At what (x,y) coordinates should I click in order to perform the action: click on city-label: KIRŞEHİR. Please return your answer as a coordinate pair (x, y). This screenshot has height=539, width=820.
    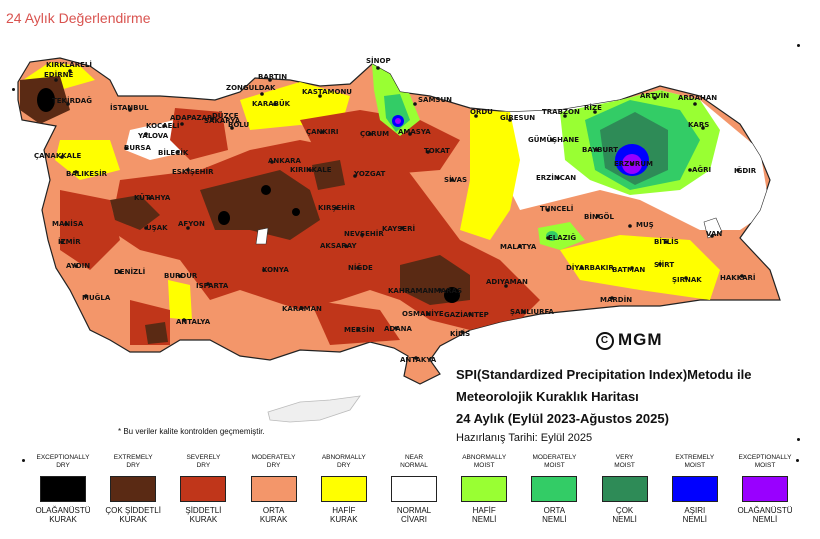
    Looking at the image, I should click on (337, 207).